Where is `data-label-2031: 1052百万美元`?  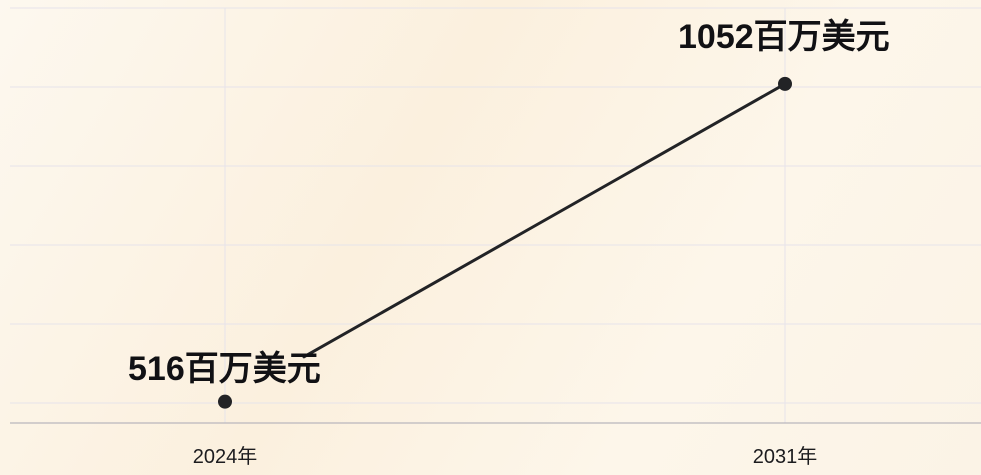 data-label-2031: 1052百万美元 is located at coordinates (784, 37).